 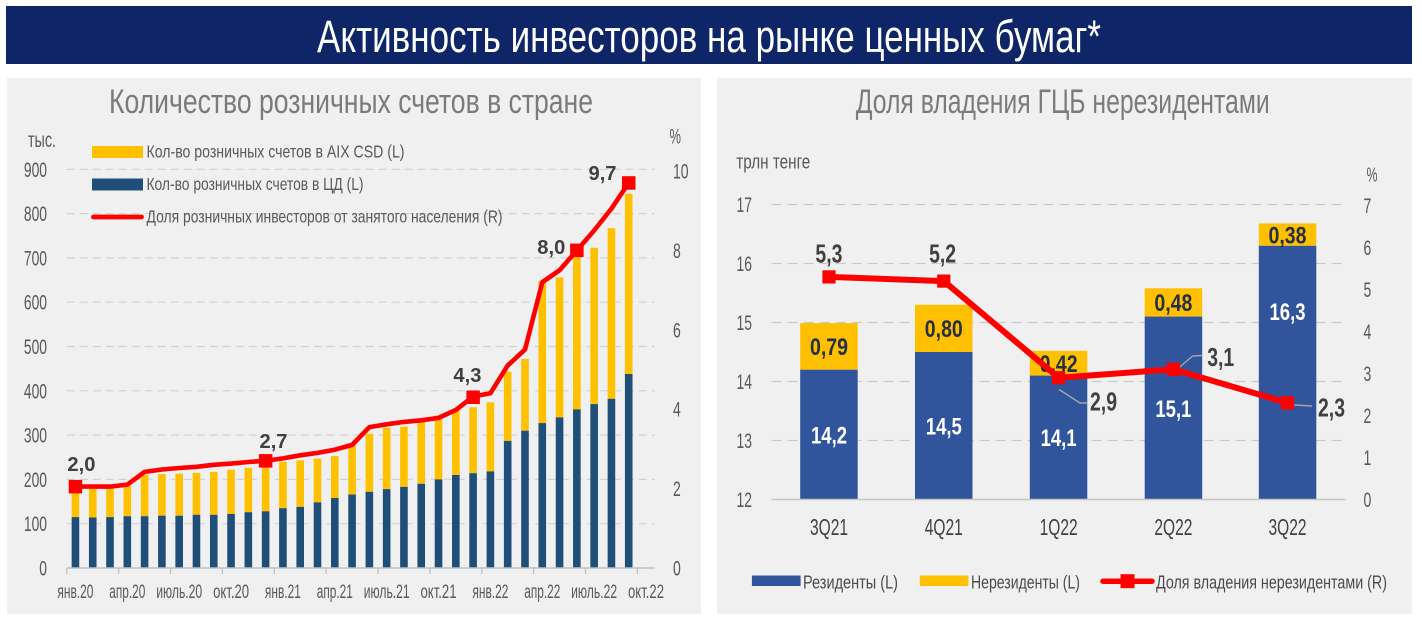 What do you see at coordinates (35, 391) in the screenshot?
I see `svg-text: 400` at bounding box center [35, 391].